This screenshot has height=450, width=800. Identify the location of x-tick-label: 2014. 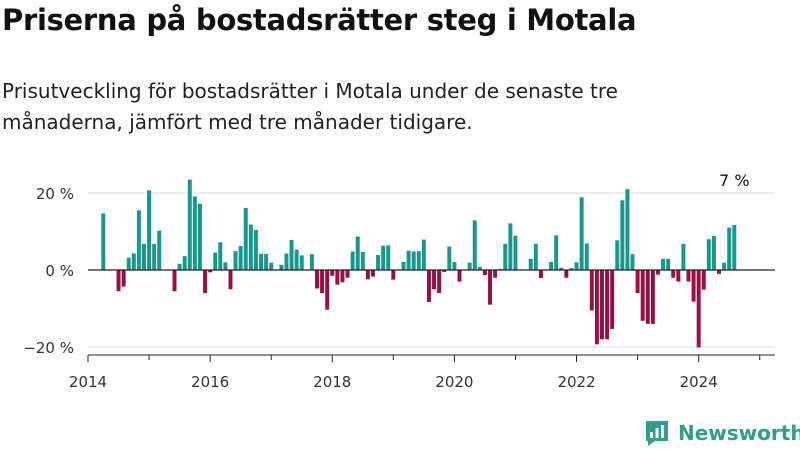
(88, 382).